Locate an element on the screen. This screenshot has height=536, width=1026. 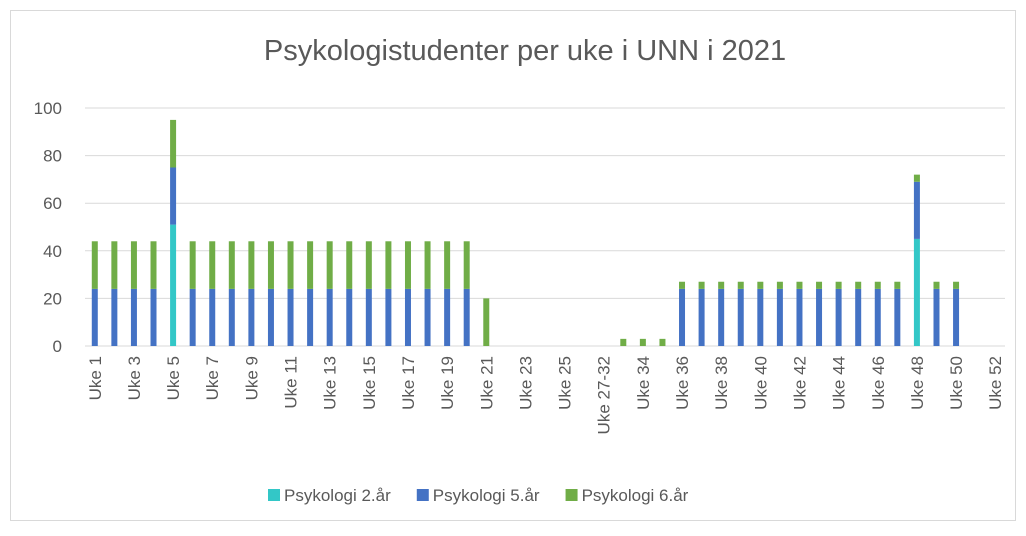
x-tick-label: Uke 34 is located at coordinates (643, 383).